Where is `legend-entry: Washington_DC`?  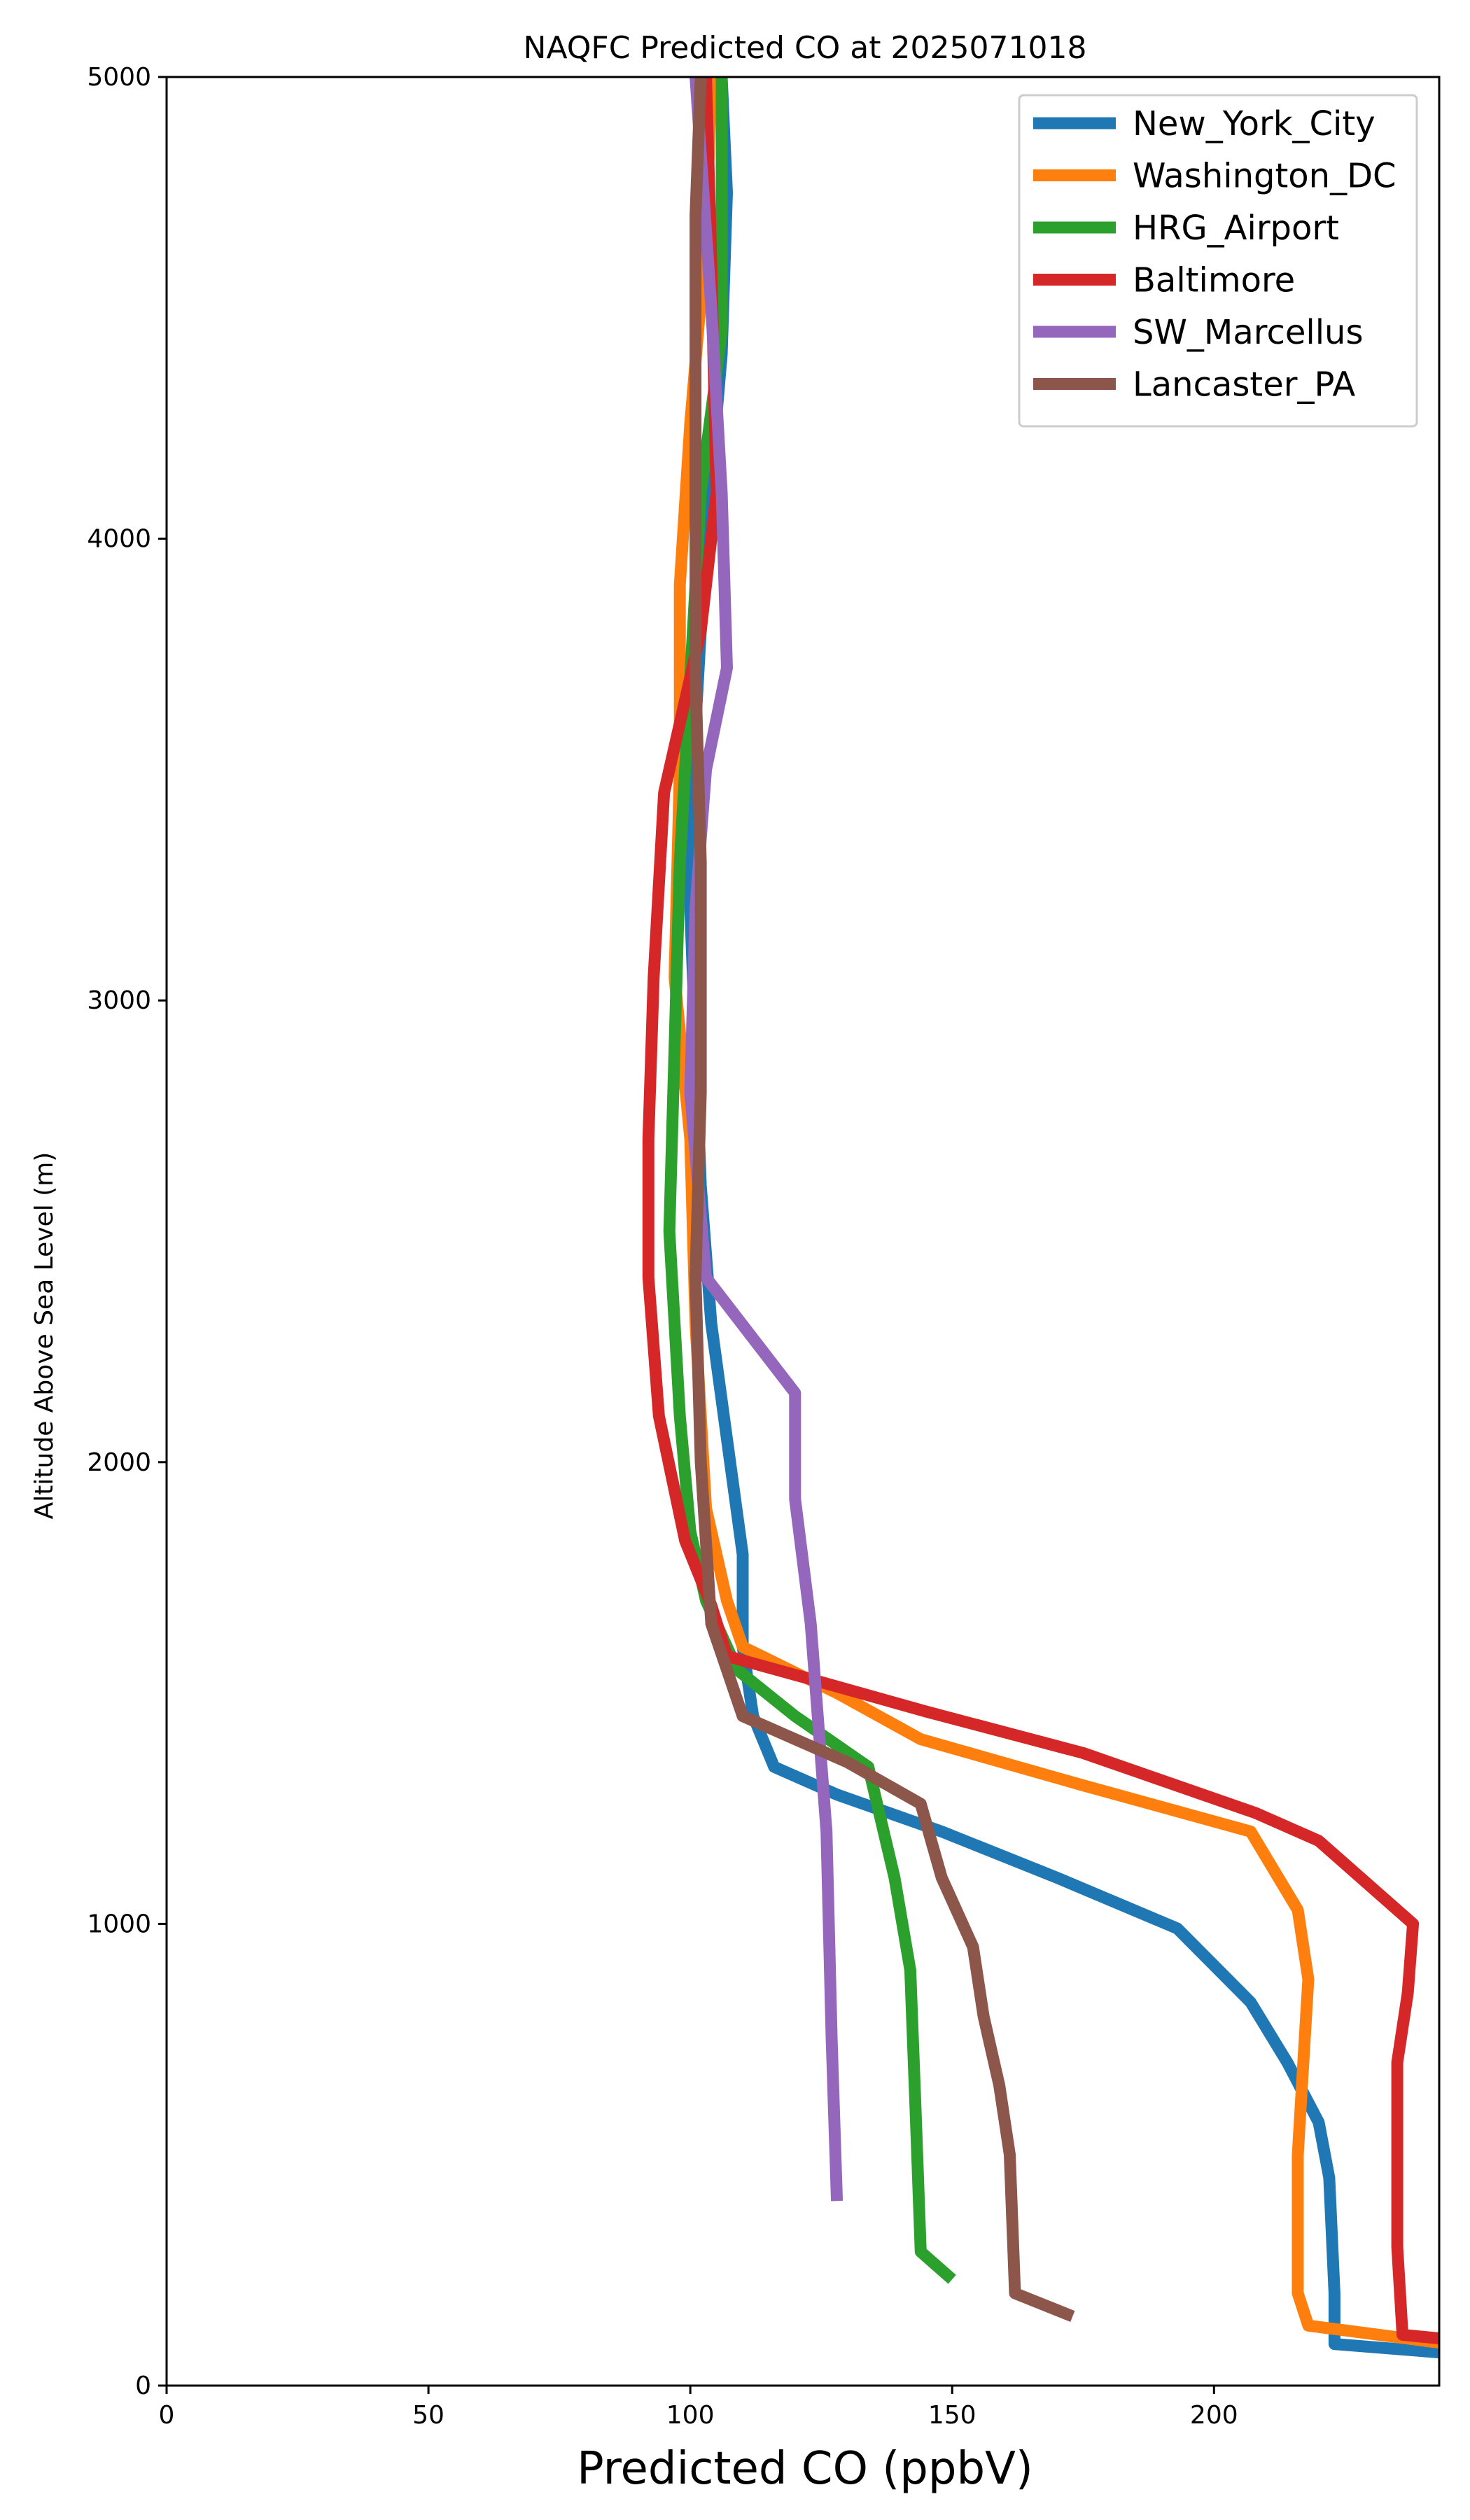 legend-entry: Washington_DC is located at coordinates (1264, 176).